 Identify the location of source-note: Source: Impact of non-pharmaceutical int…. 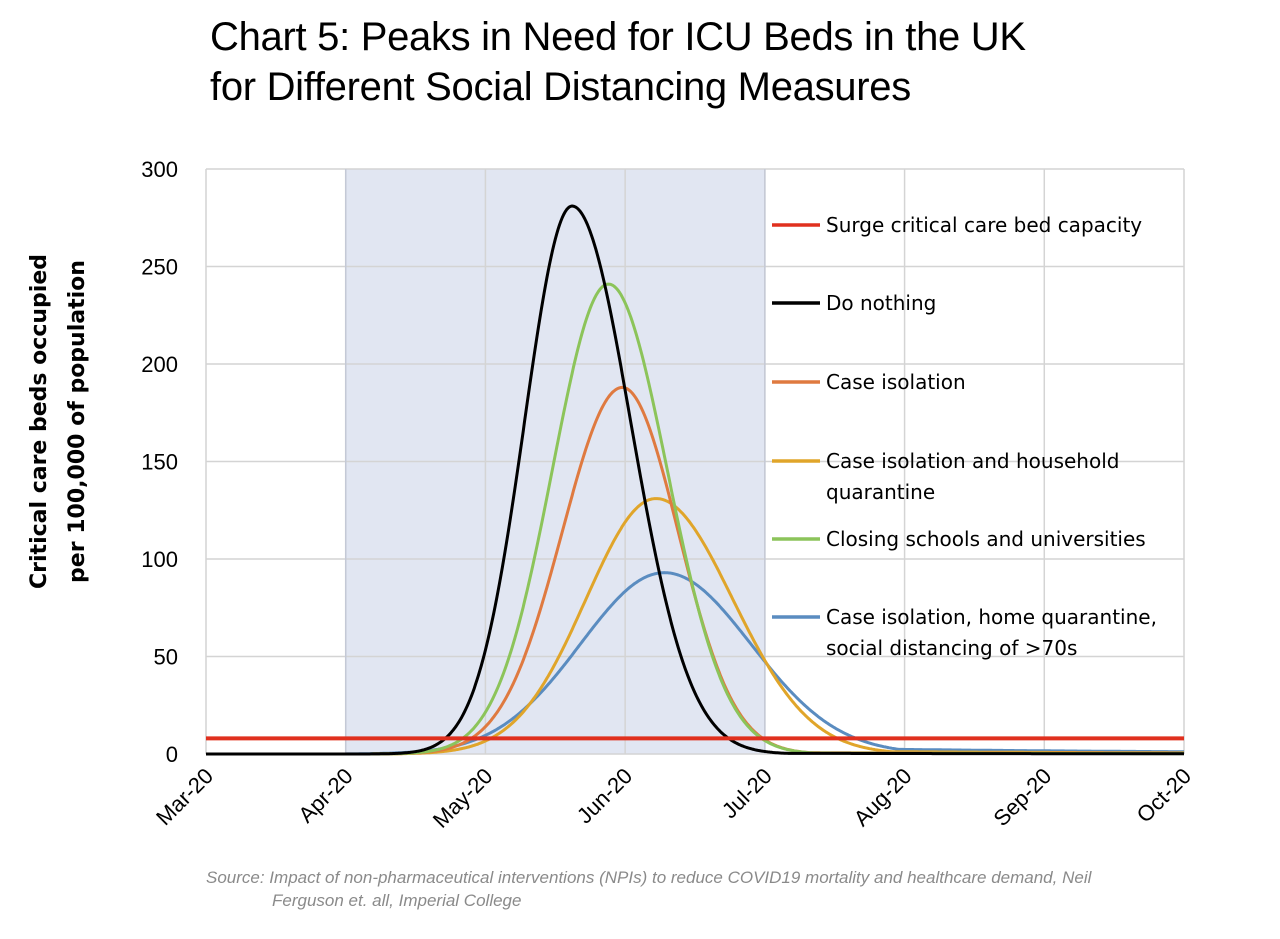
(706, 889).